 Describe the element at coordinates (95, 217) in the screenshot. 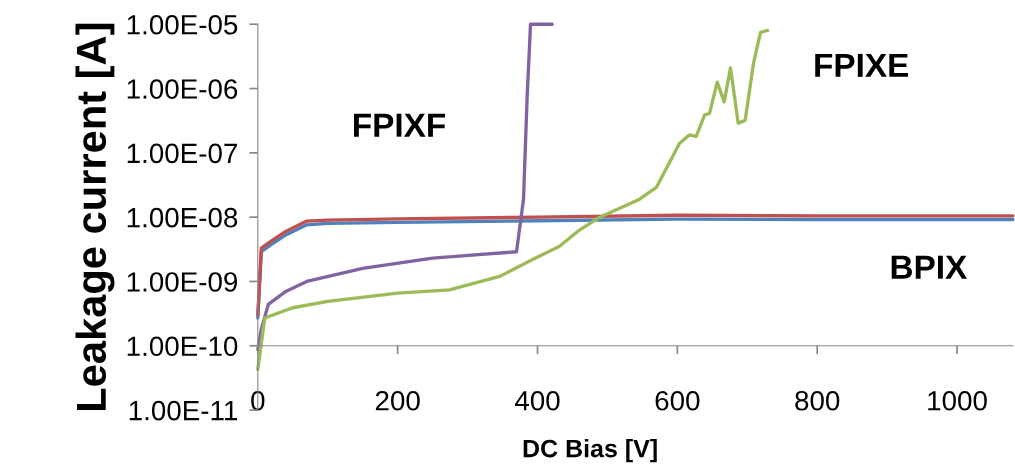

I see `y-axis-title: Leakage current [A]` at that location.